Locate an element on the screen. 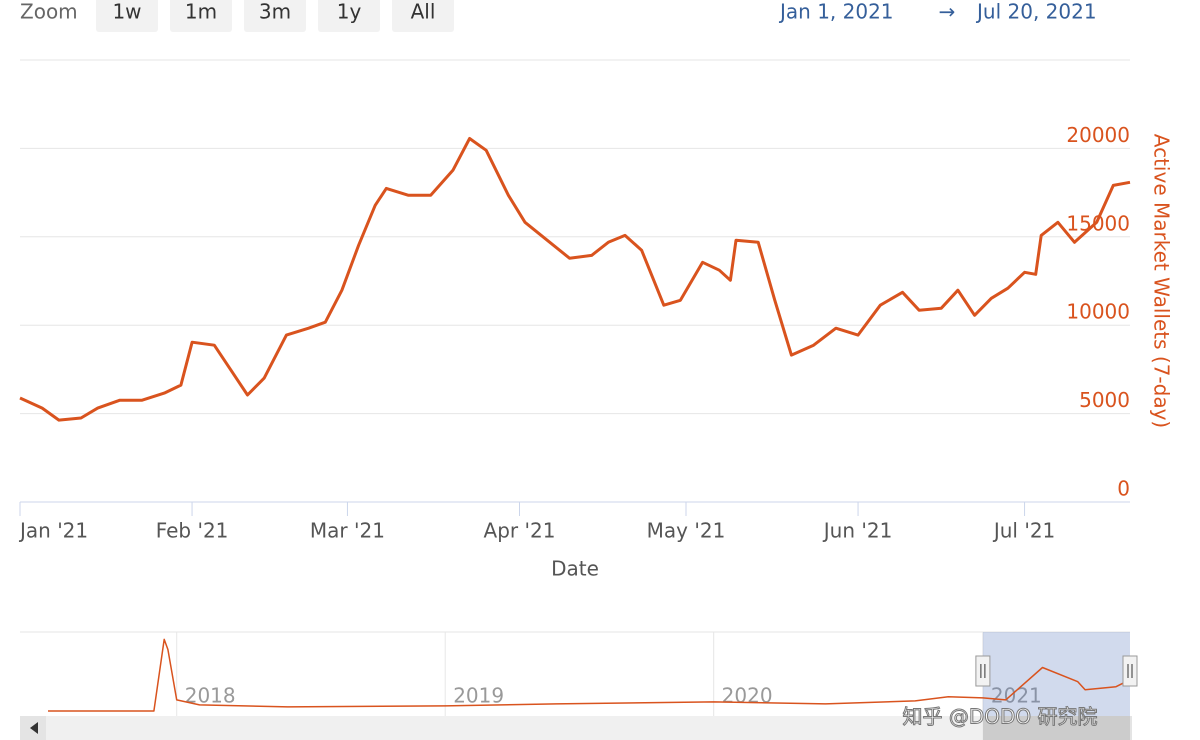 Image resolution: width=1200 pixels, height=740 pixels. x-tick-label: May '21 is located at coordinates (686, 531).